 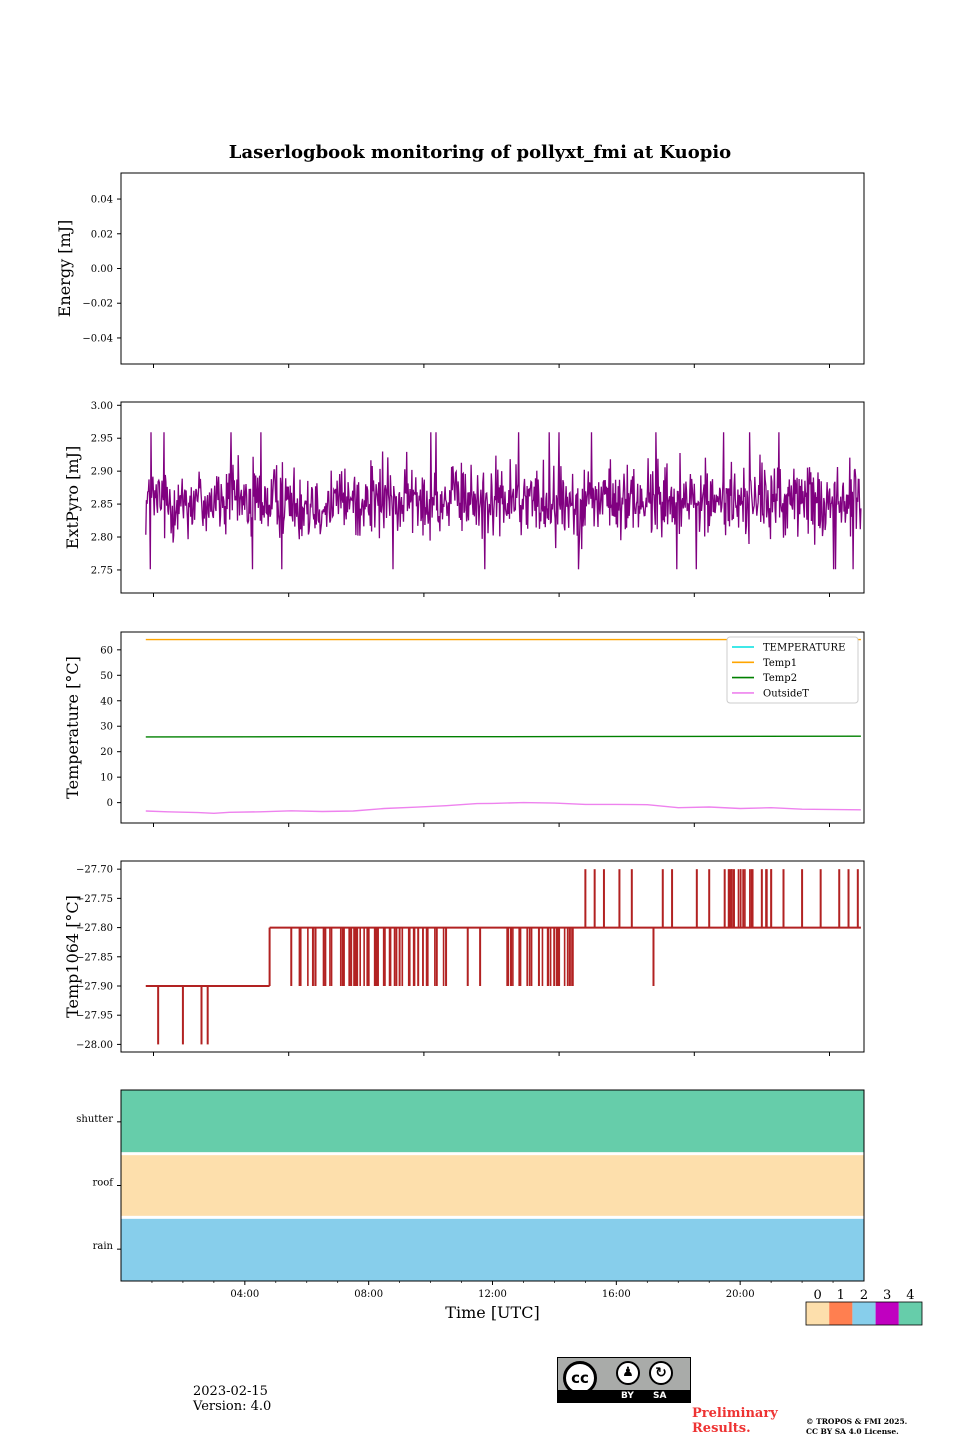 What do you see at coordinates (72, 497) in the screenshot?
I see `yaxis-label-extpyro: ExtPyro [mJ]` at bounding box center [72, 497].